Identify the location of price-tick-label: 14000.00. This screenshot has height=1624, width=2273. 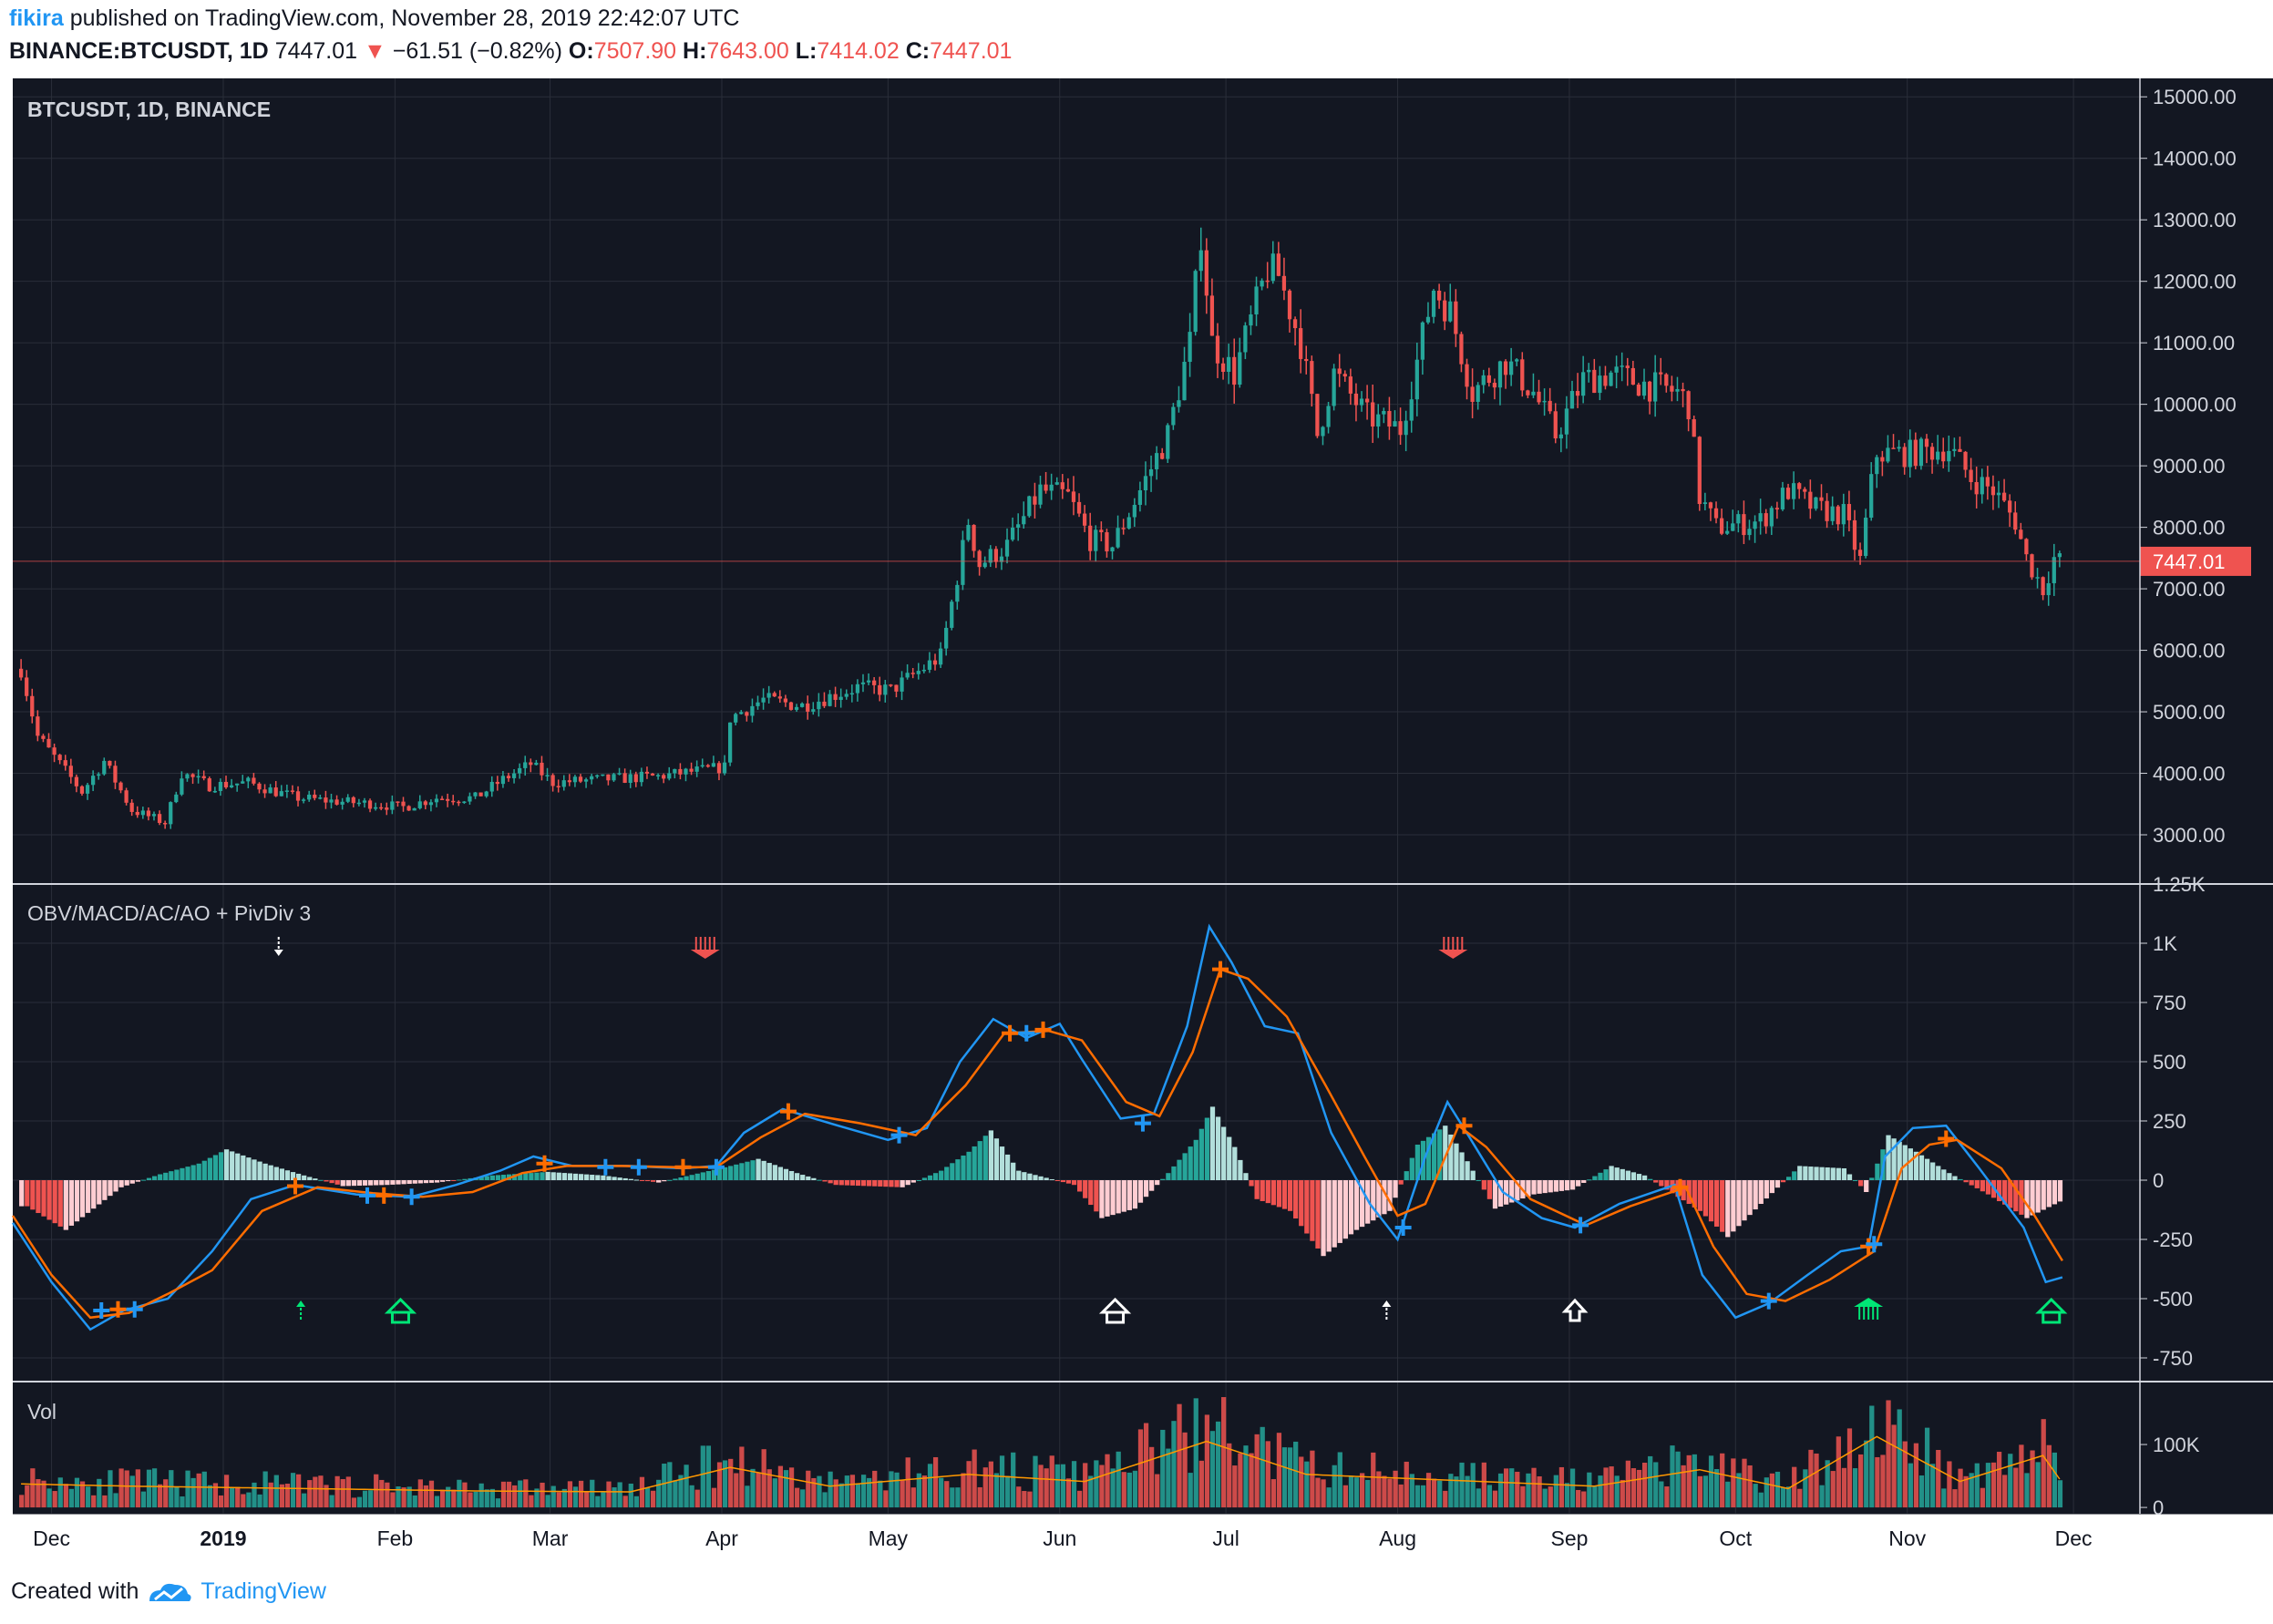
(2195, 159).